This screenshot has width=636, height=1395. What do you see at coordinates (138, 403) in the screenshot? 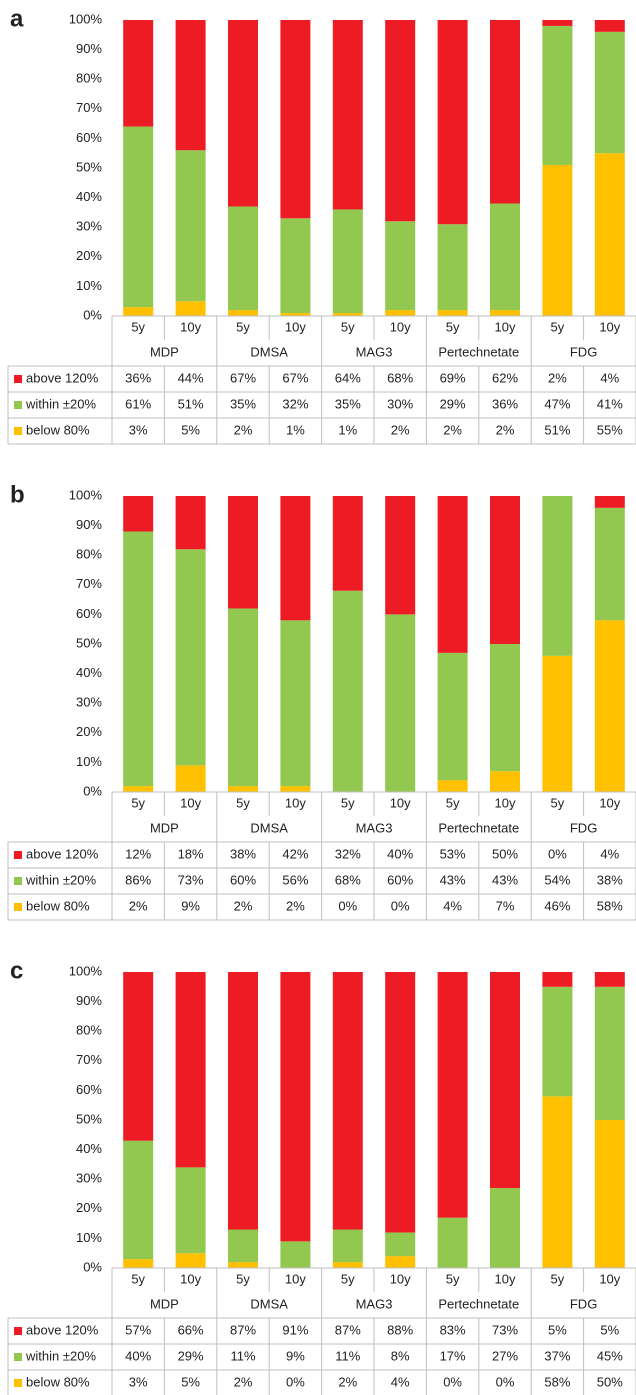
I see `table-cell: 61%` at bounding box center [138, 403].